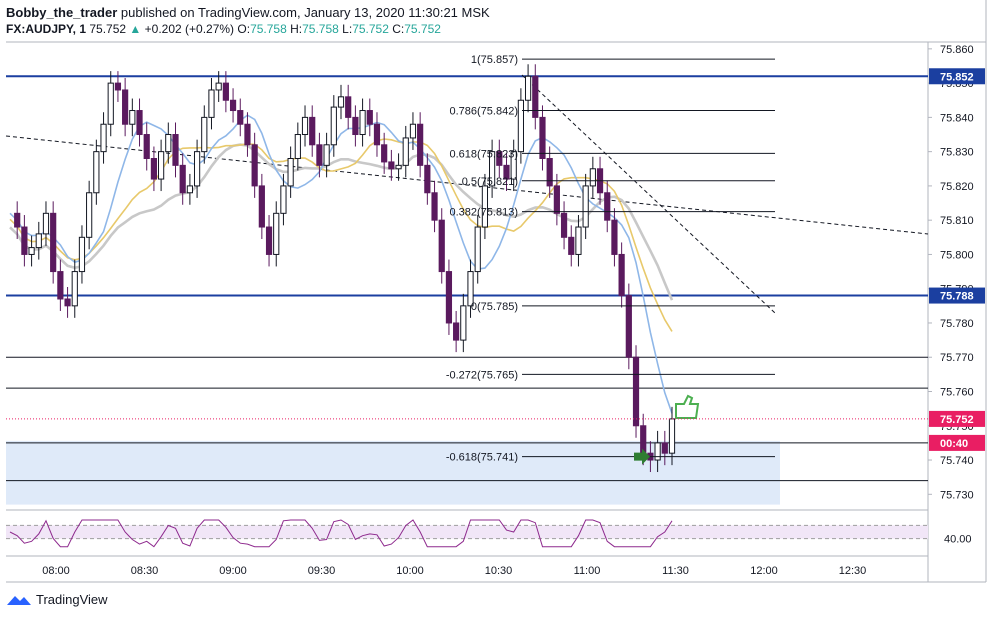 The width and height of the screenshot is (988, 618). I want to click on x-tick-label: 09:30, so click(322, 571).